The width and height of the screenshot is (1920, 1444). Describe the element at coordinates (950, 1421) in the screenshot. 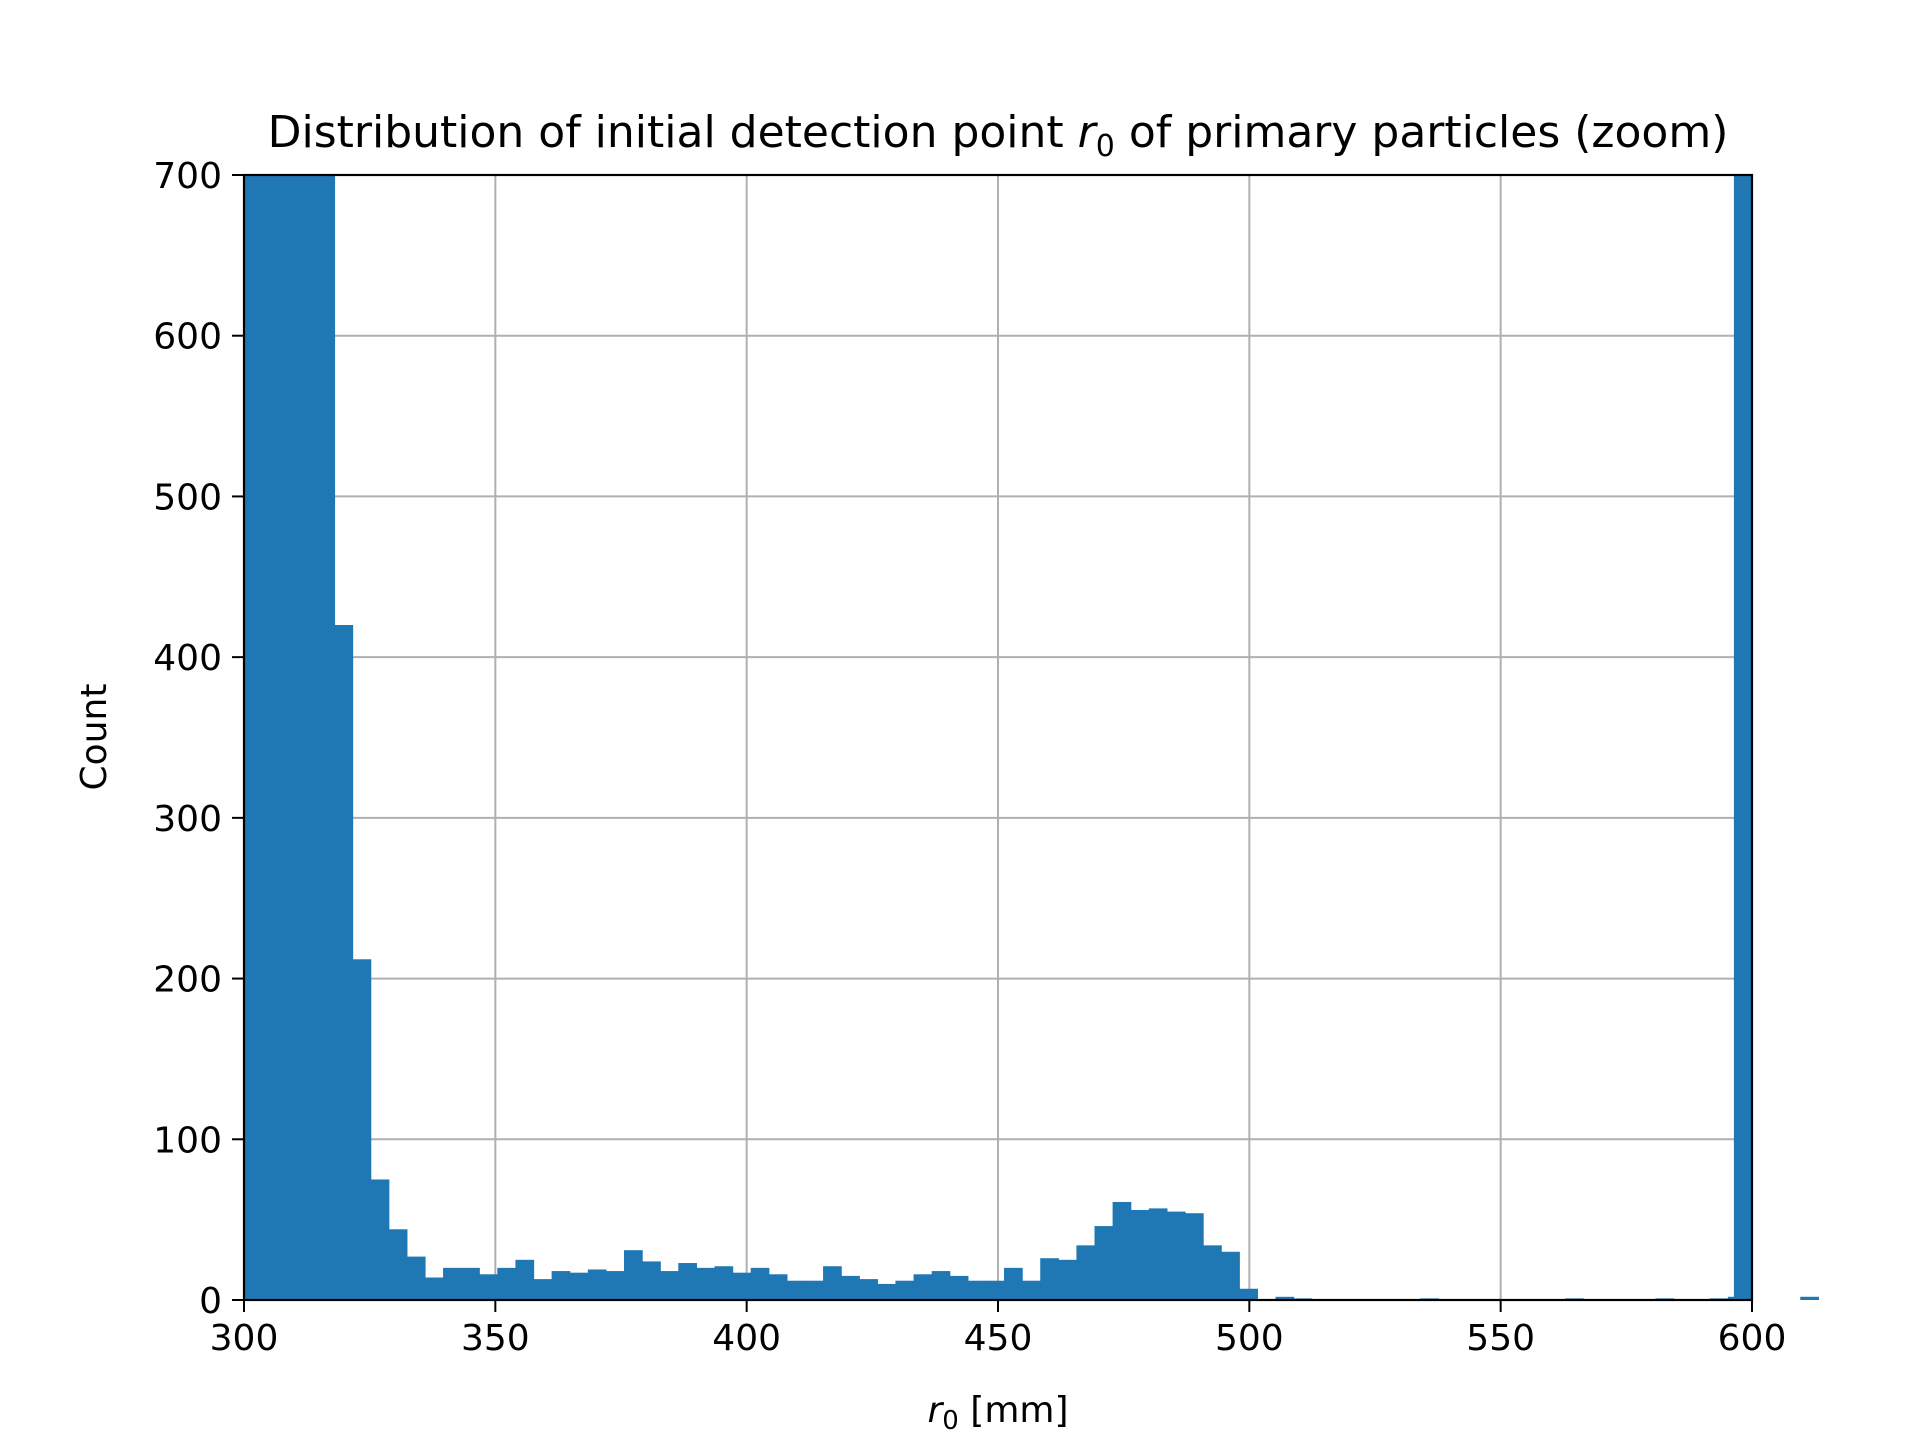

I see `x-axis-subscript: 0` at that location.